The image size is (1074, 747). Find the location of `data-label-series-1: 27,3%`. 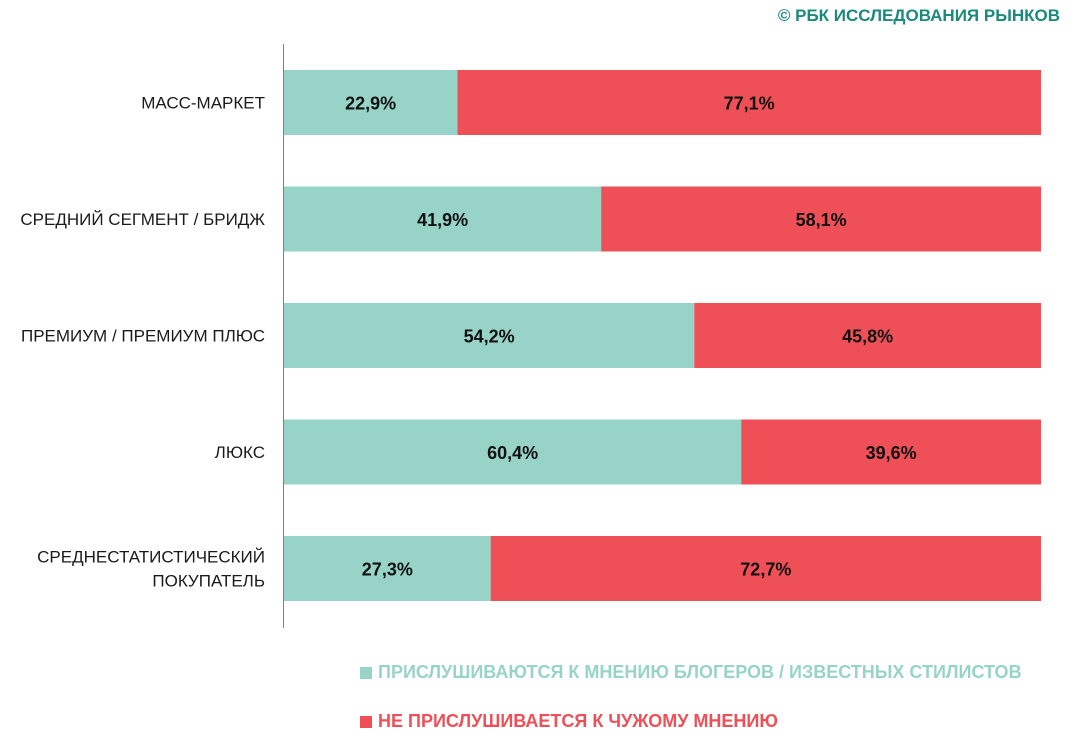

data-label-series-1: 27,3% is located at coordinates (387, 570).